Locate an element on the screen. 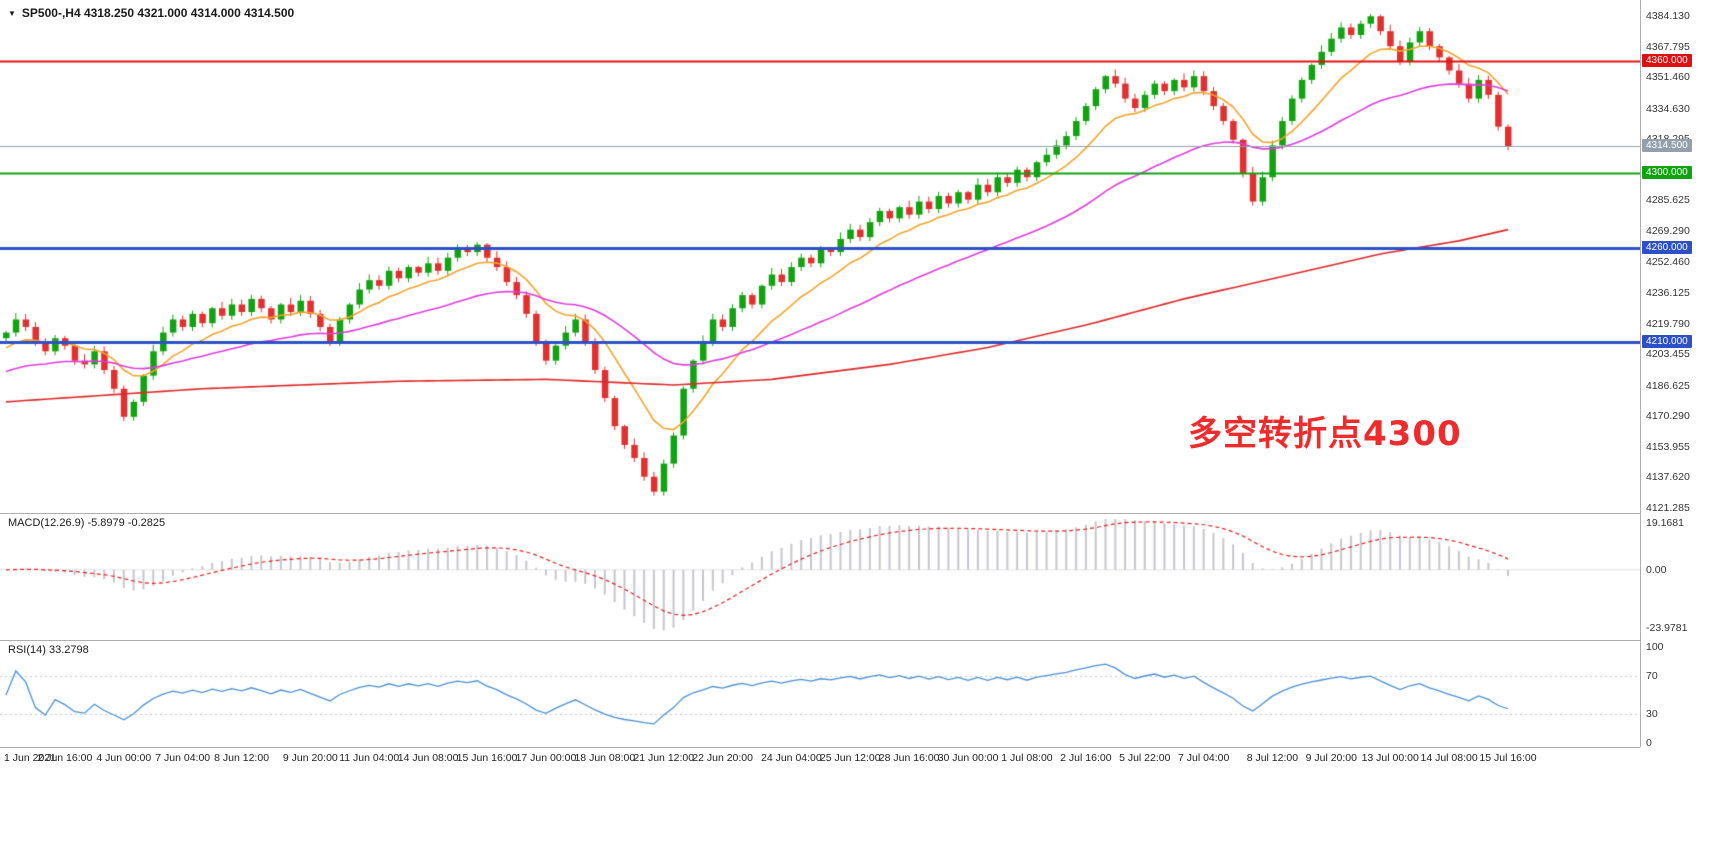  macd-axis-tick: -23.9781 is located at coordinates (1667, 627).